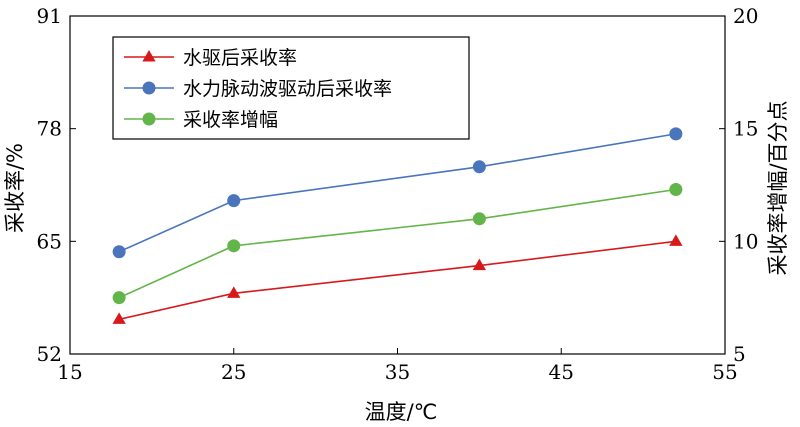  Describe the element at coordinates (401, 412) in the screenshot. I see `x-axis-title: 温度/℃` at that location.